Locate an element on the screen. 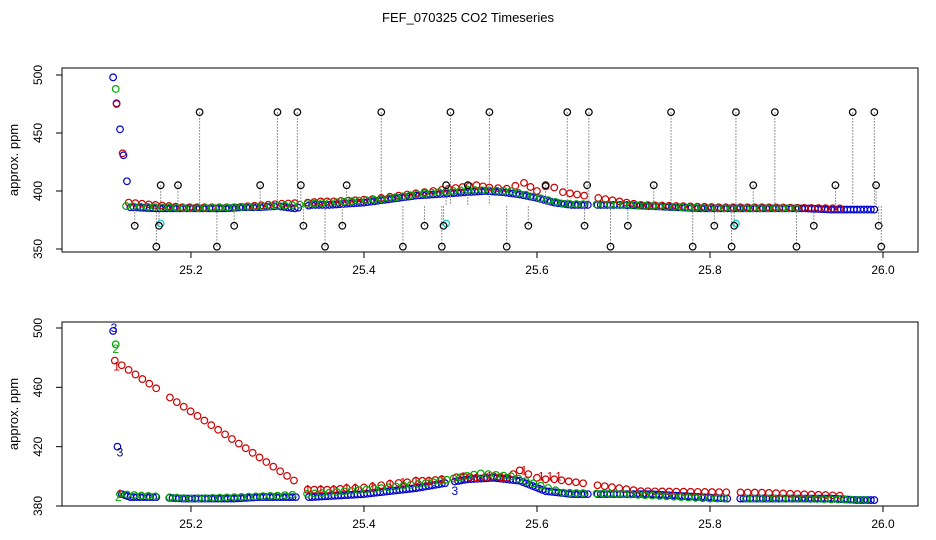  y-tick-label: 400 is located at coordinates (38, 191).